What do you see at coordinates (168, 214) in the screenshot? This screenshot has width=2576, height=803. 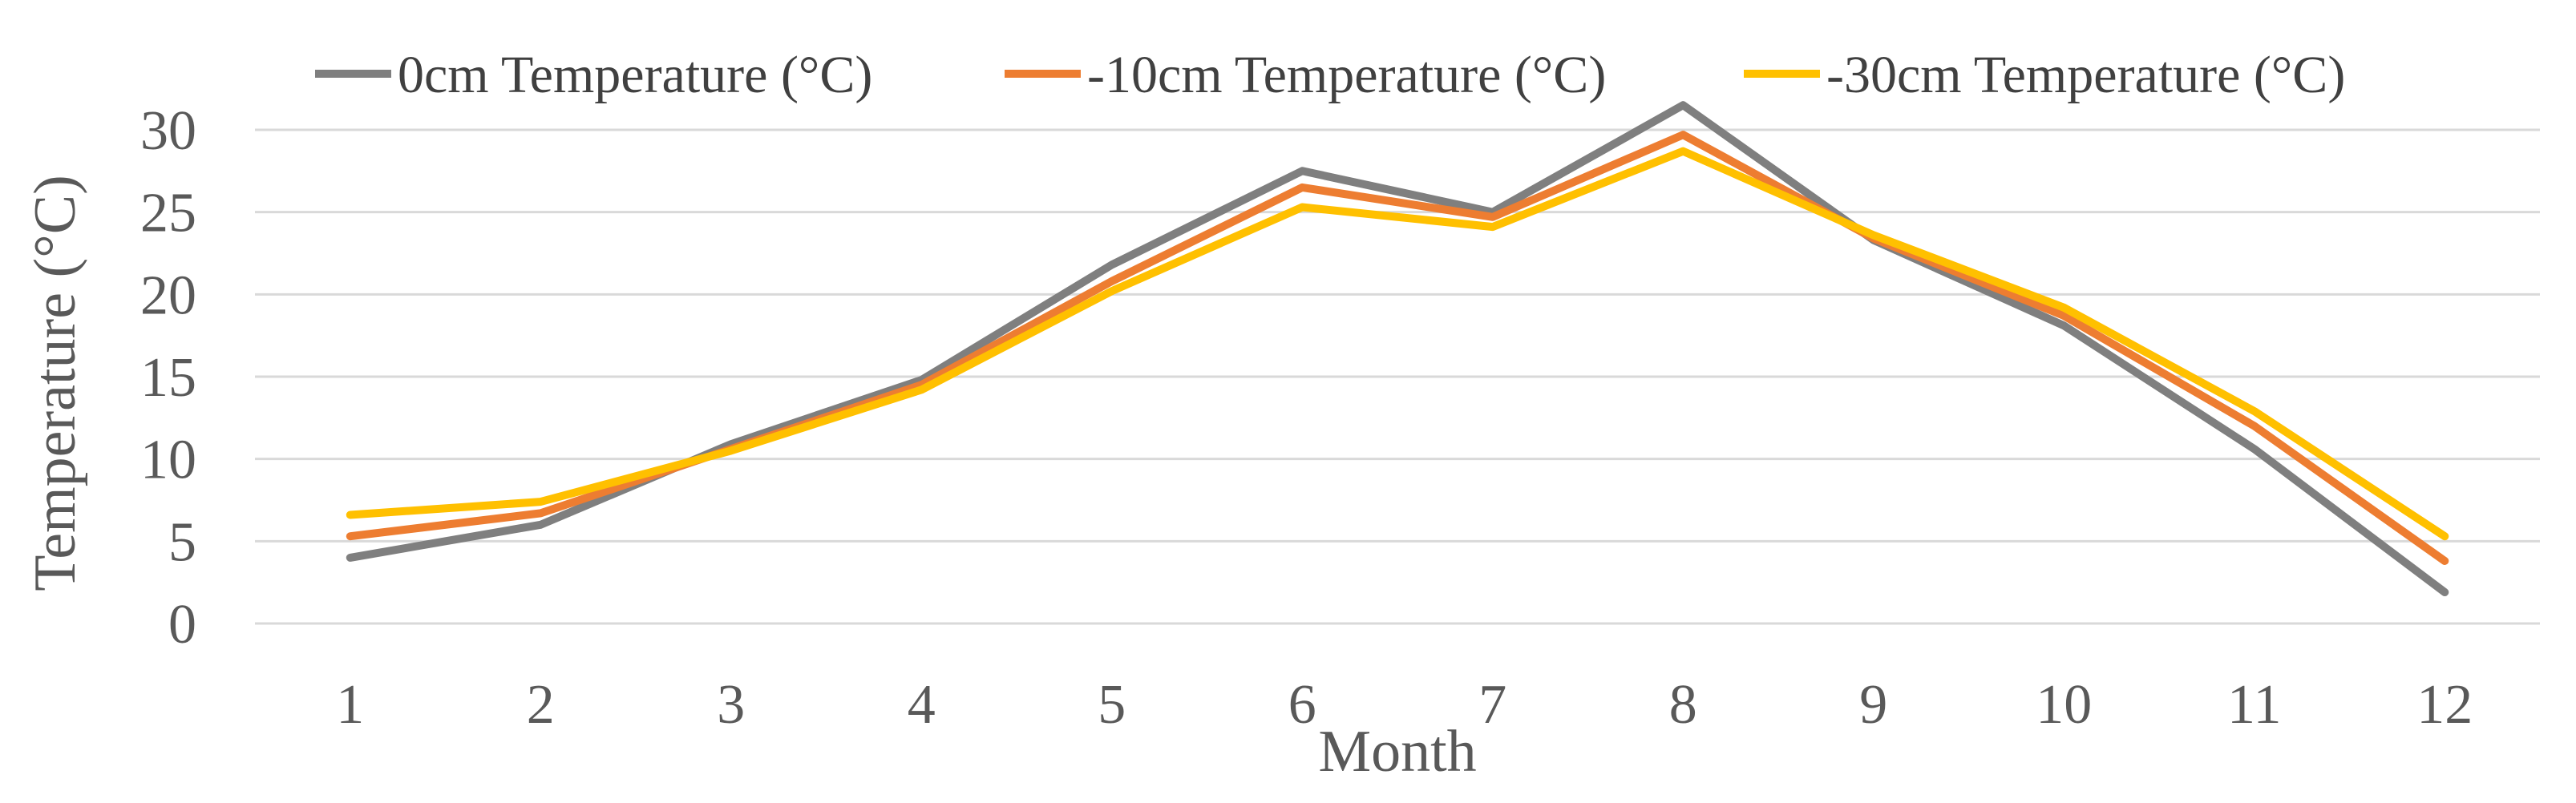 I see `y-tick-label: 25` at bounding box center [168, 214].